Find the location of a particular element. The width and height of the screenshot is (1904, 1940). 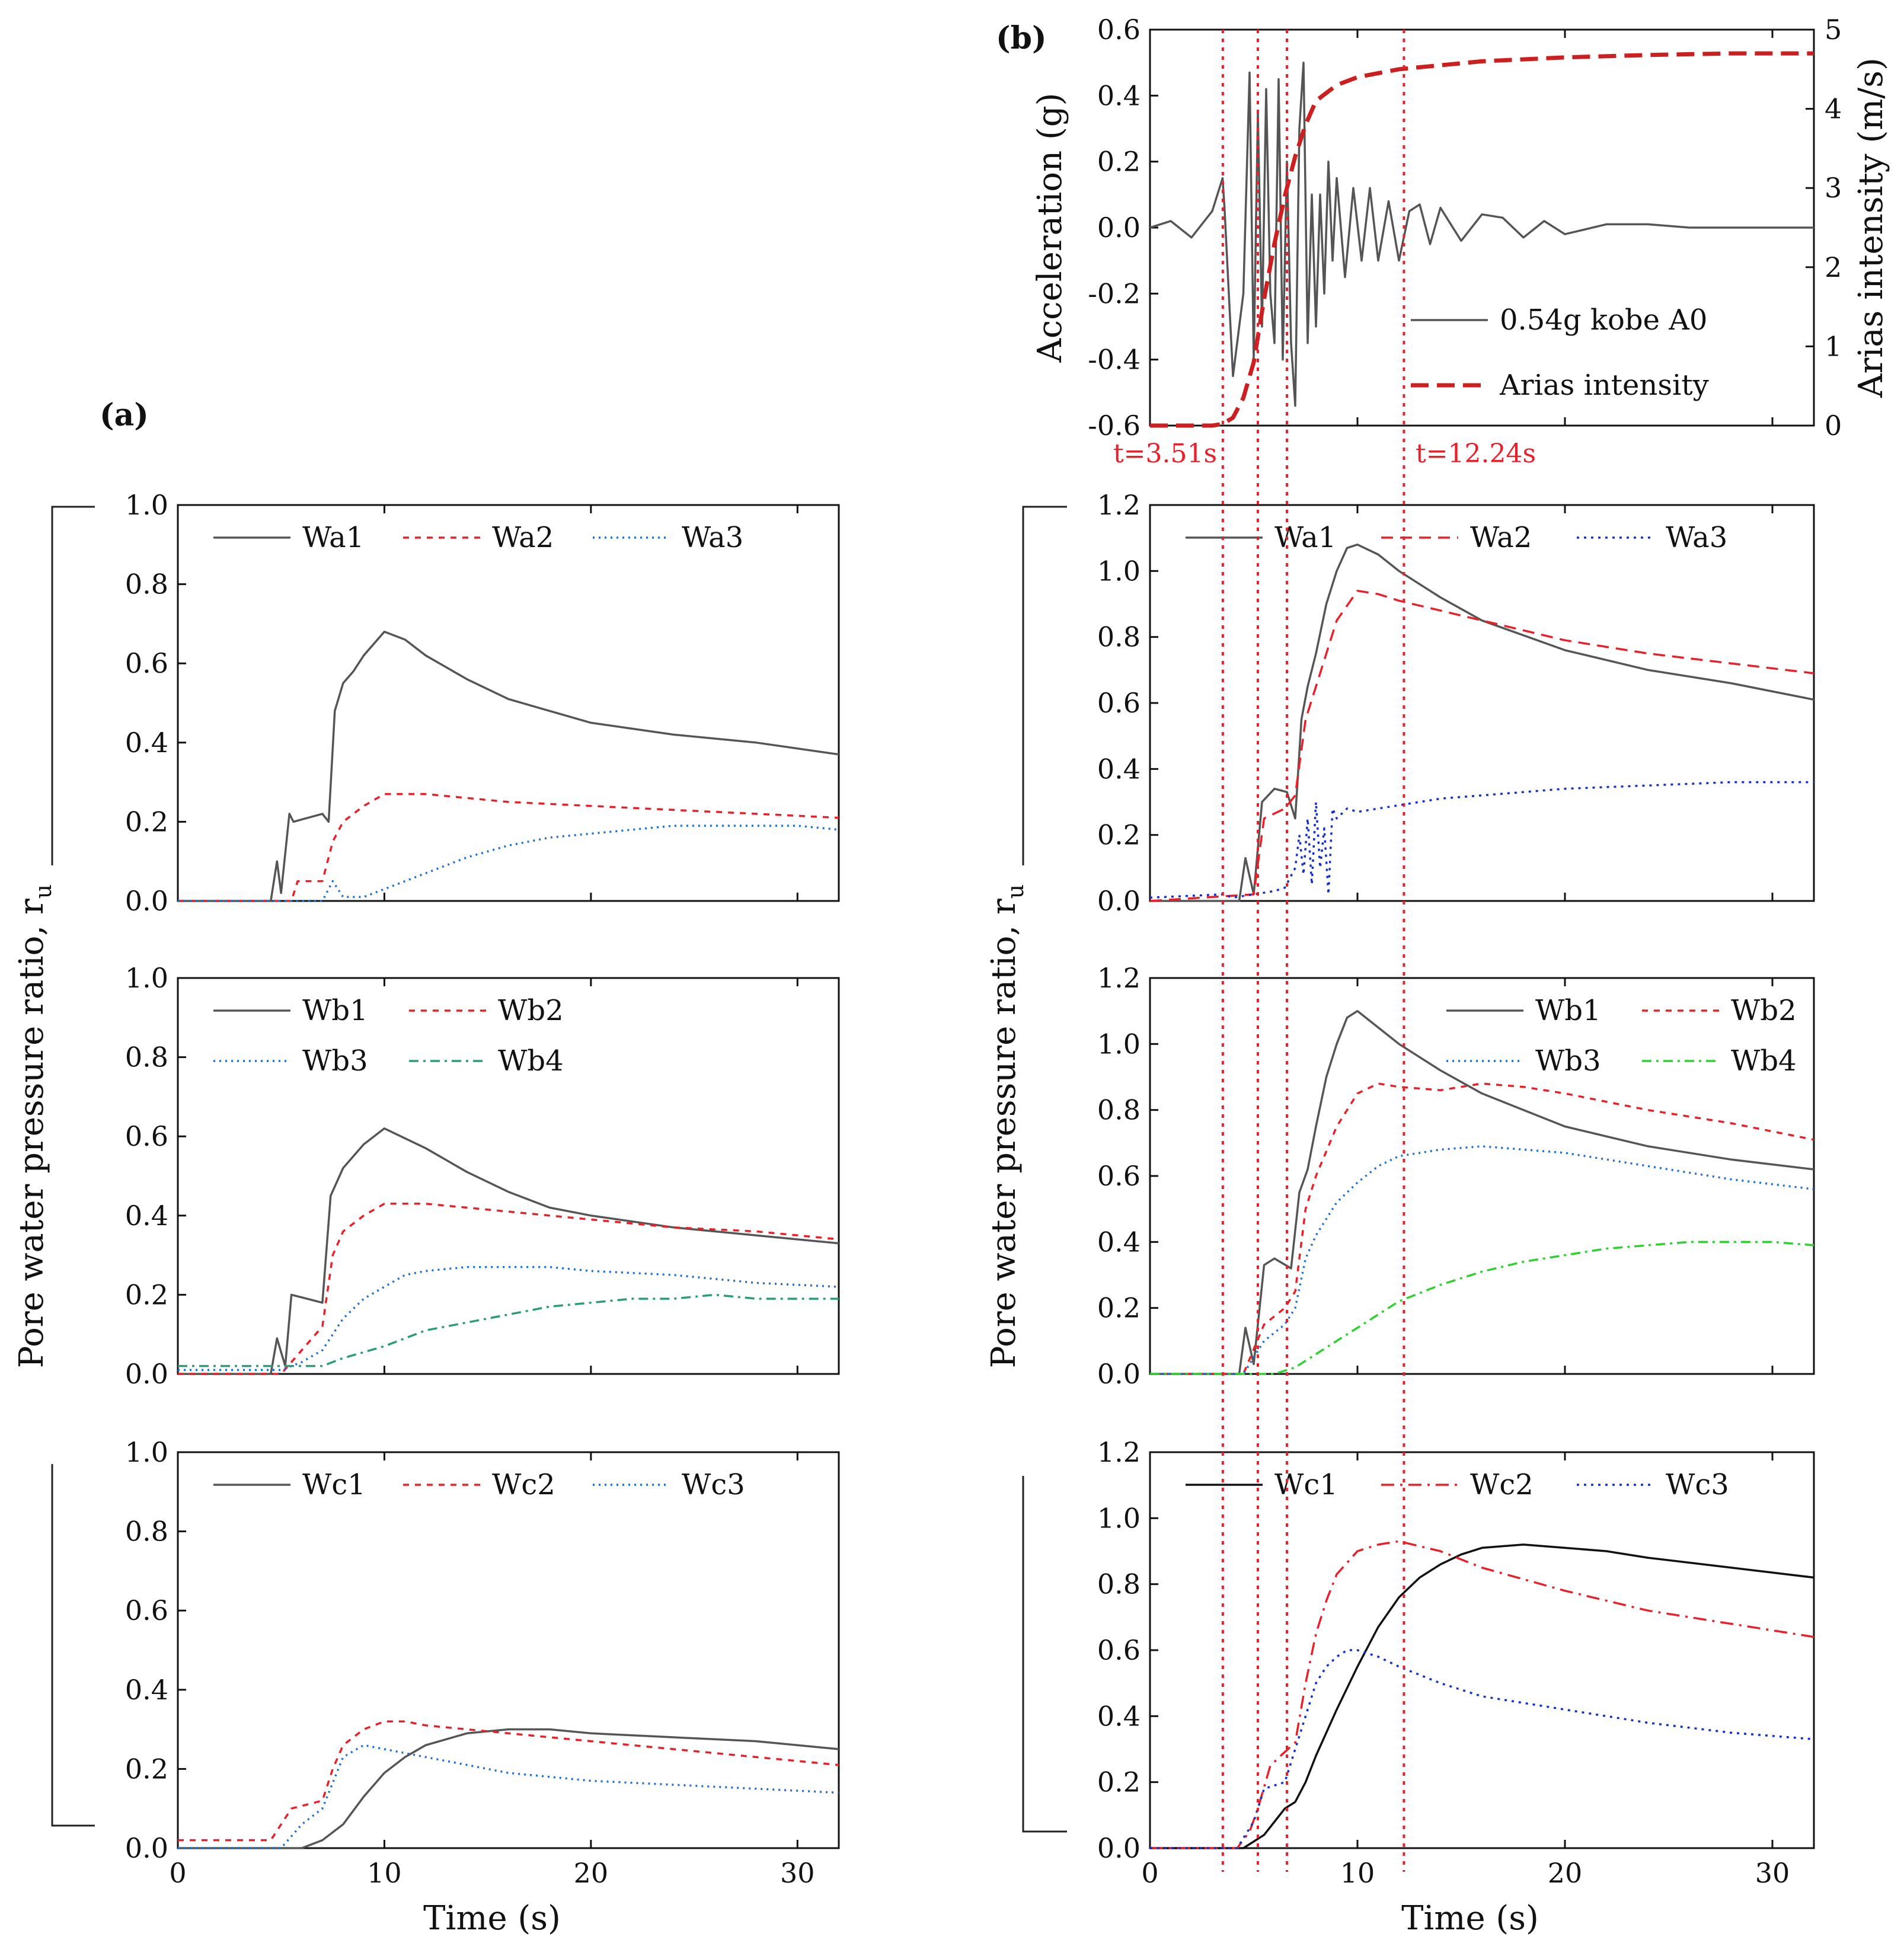

series-line-wa3 is located at coordinates (1481, 840).